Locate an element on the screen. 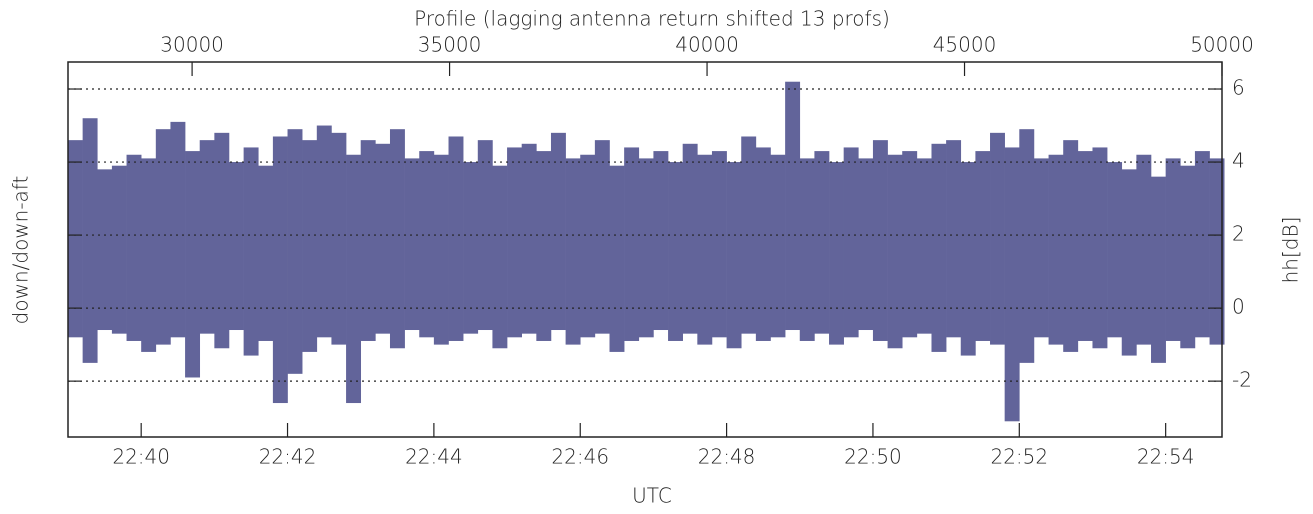 Image resolution: width=1313 pixels, height=514 pixels. x-tick-label: 22:42 is located at coordinates (288, 457).